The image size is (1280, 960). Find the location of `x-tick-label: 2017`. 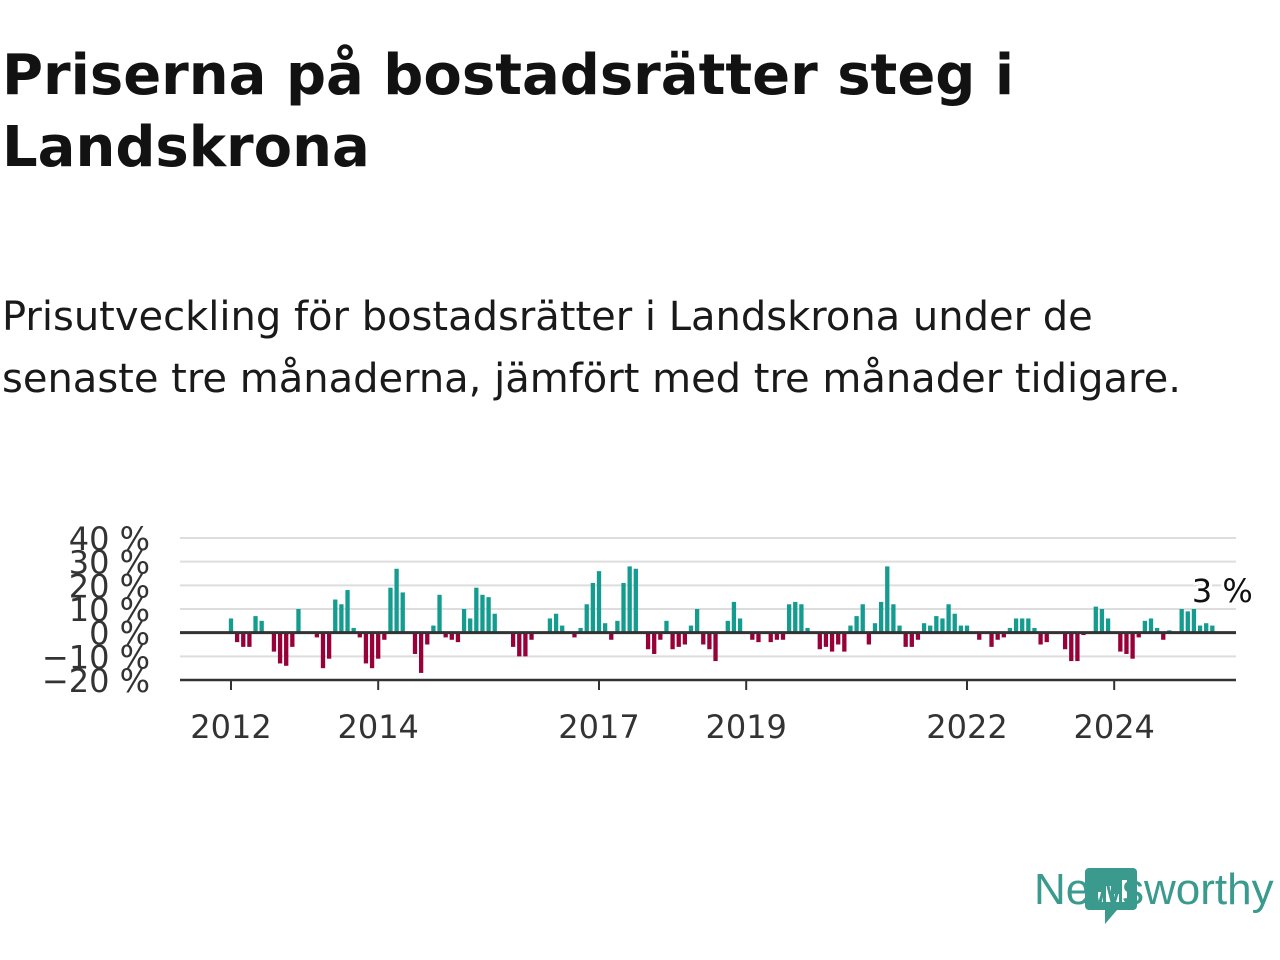

x-tick-label: 2017 is located at coordinates (598, 727).